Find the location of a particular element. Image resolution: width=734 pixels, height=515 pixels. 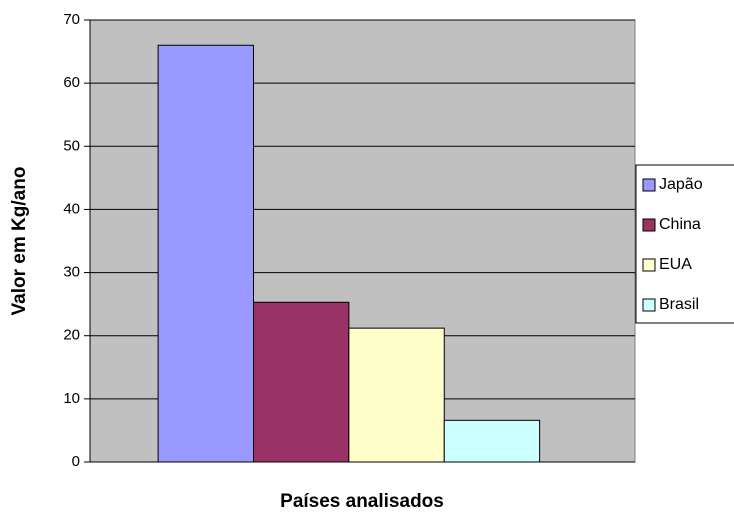

y-tick-label: 40 is located at coordinates (71, 208).